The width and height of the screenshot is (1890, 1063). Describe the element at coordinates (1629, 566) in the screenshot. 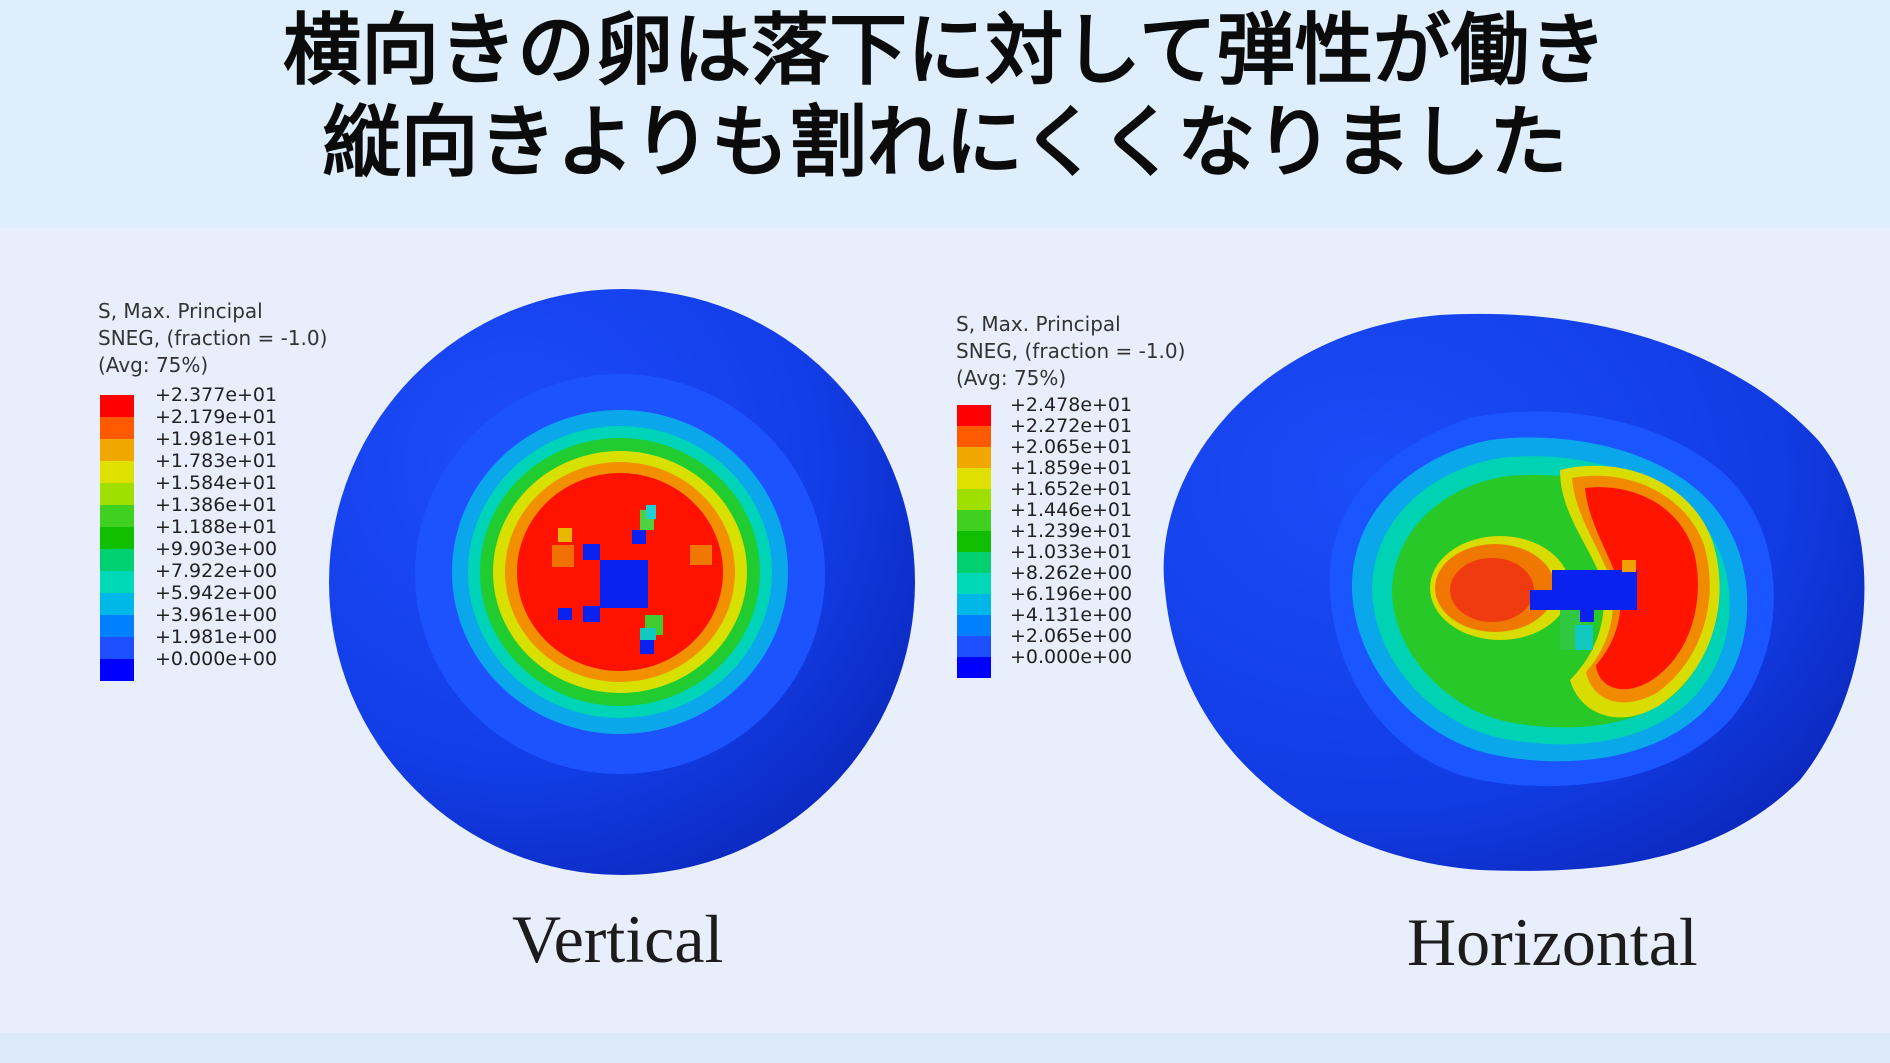

I see `horizontal-patch-orange` at that location.